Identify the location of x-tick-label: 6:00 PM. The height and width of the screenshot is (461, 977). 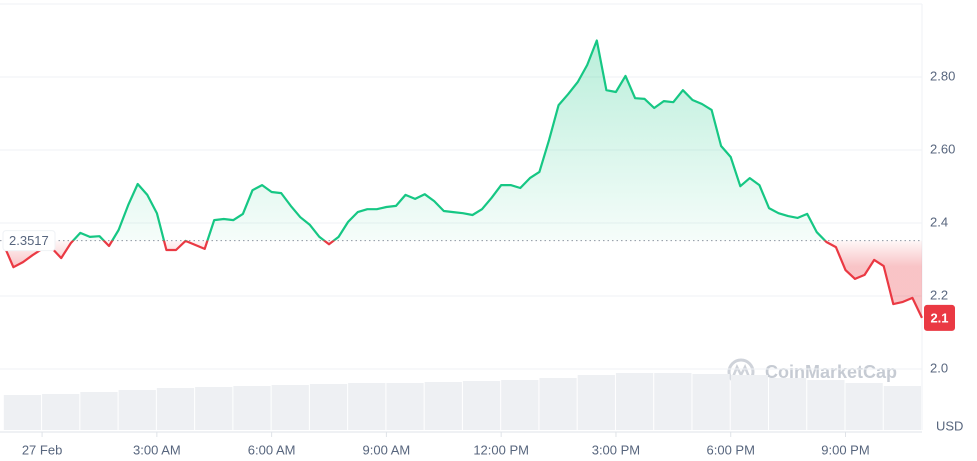
(731, 449).